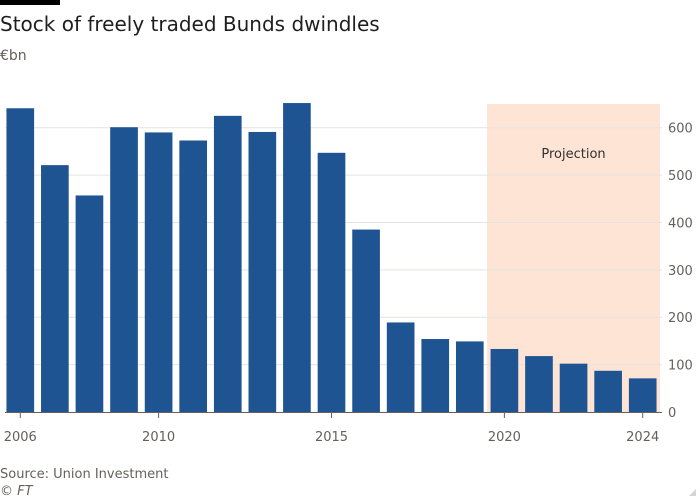 This screenshot has height=500, width=700. What do you see at coordinates (190, 24) in the screenshot?
I see `chart-title: Stock of freely traded Bunds dwindles` at bounding box center [190, 24].